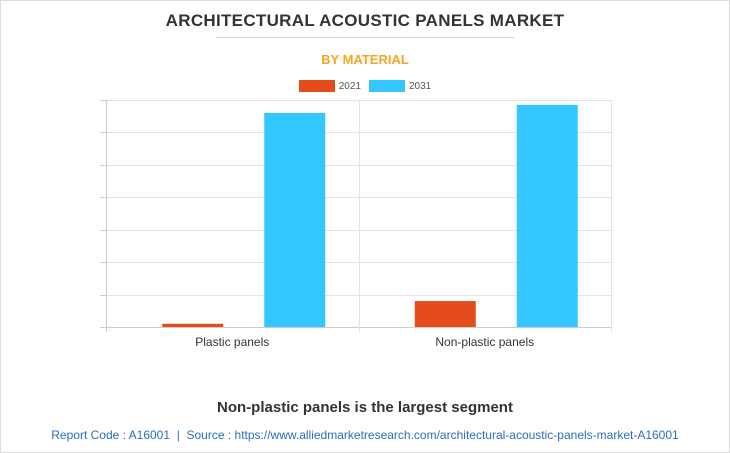 The image size is (730, 453). I want to click on legend-label-2021: 2021, so click(349, 86).